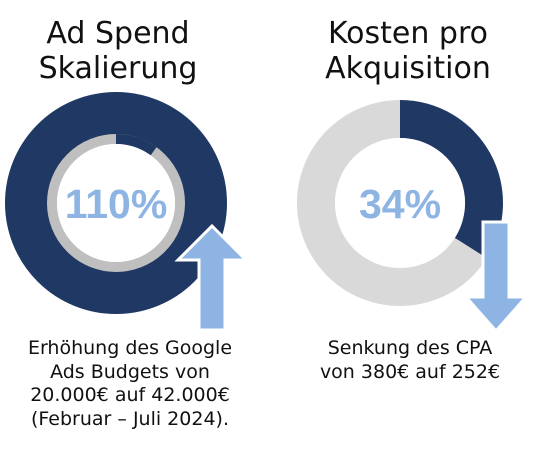  I want to click on center-value-label: 110%, so click(116, 204).